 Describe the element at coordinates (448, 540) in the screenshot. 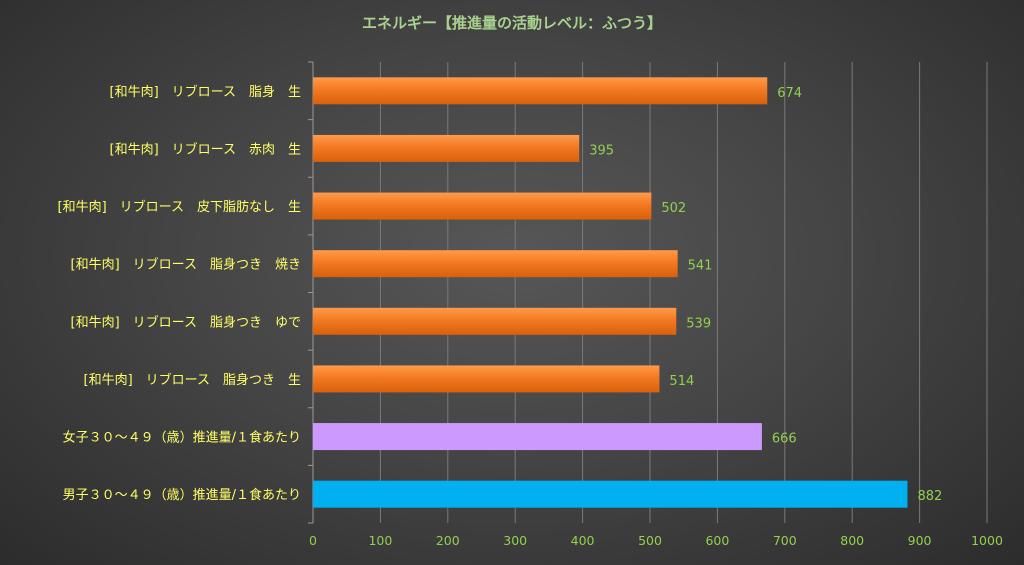

I see `x-tick-label: 200` at that location.